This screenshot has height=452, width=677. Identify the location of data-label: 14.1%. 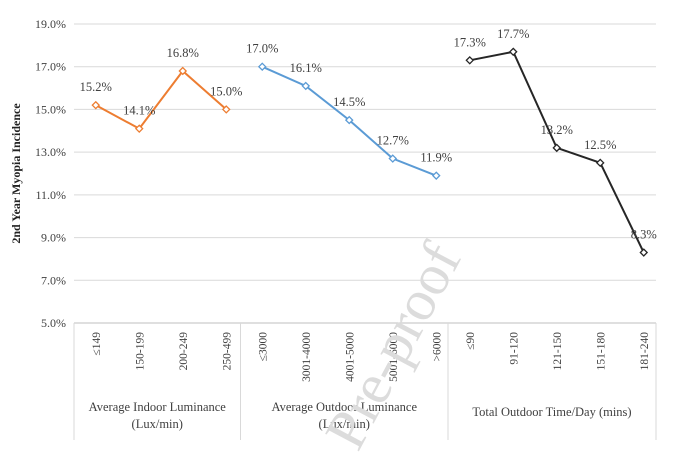
(139, 111).